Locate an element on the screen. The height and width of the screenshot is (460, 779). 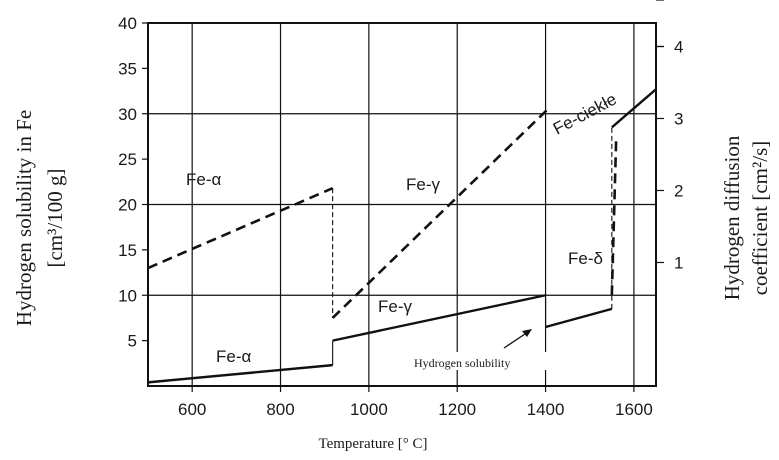
y-axis-title-right-line2: coefficient [cm²/s] is located at coordinates (760, 218).